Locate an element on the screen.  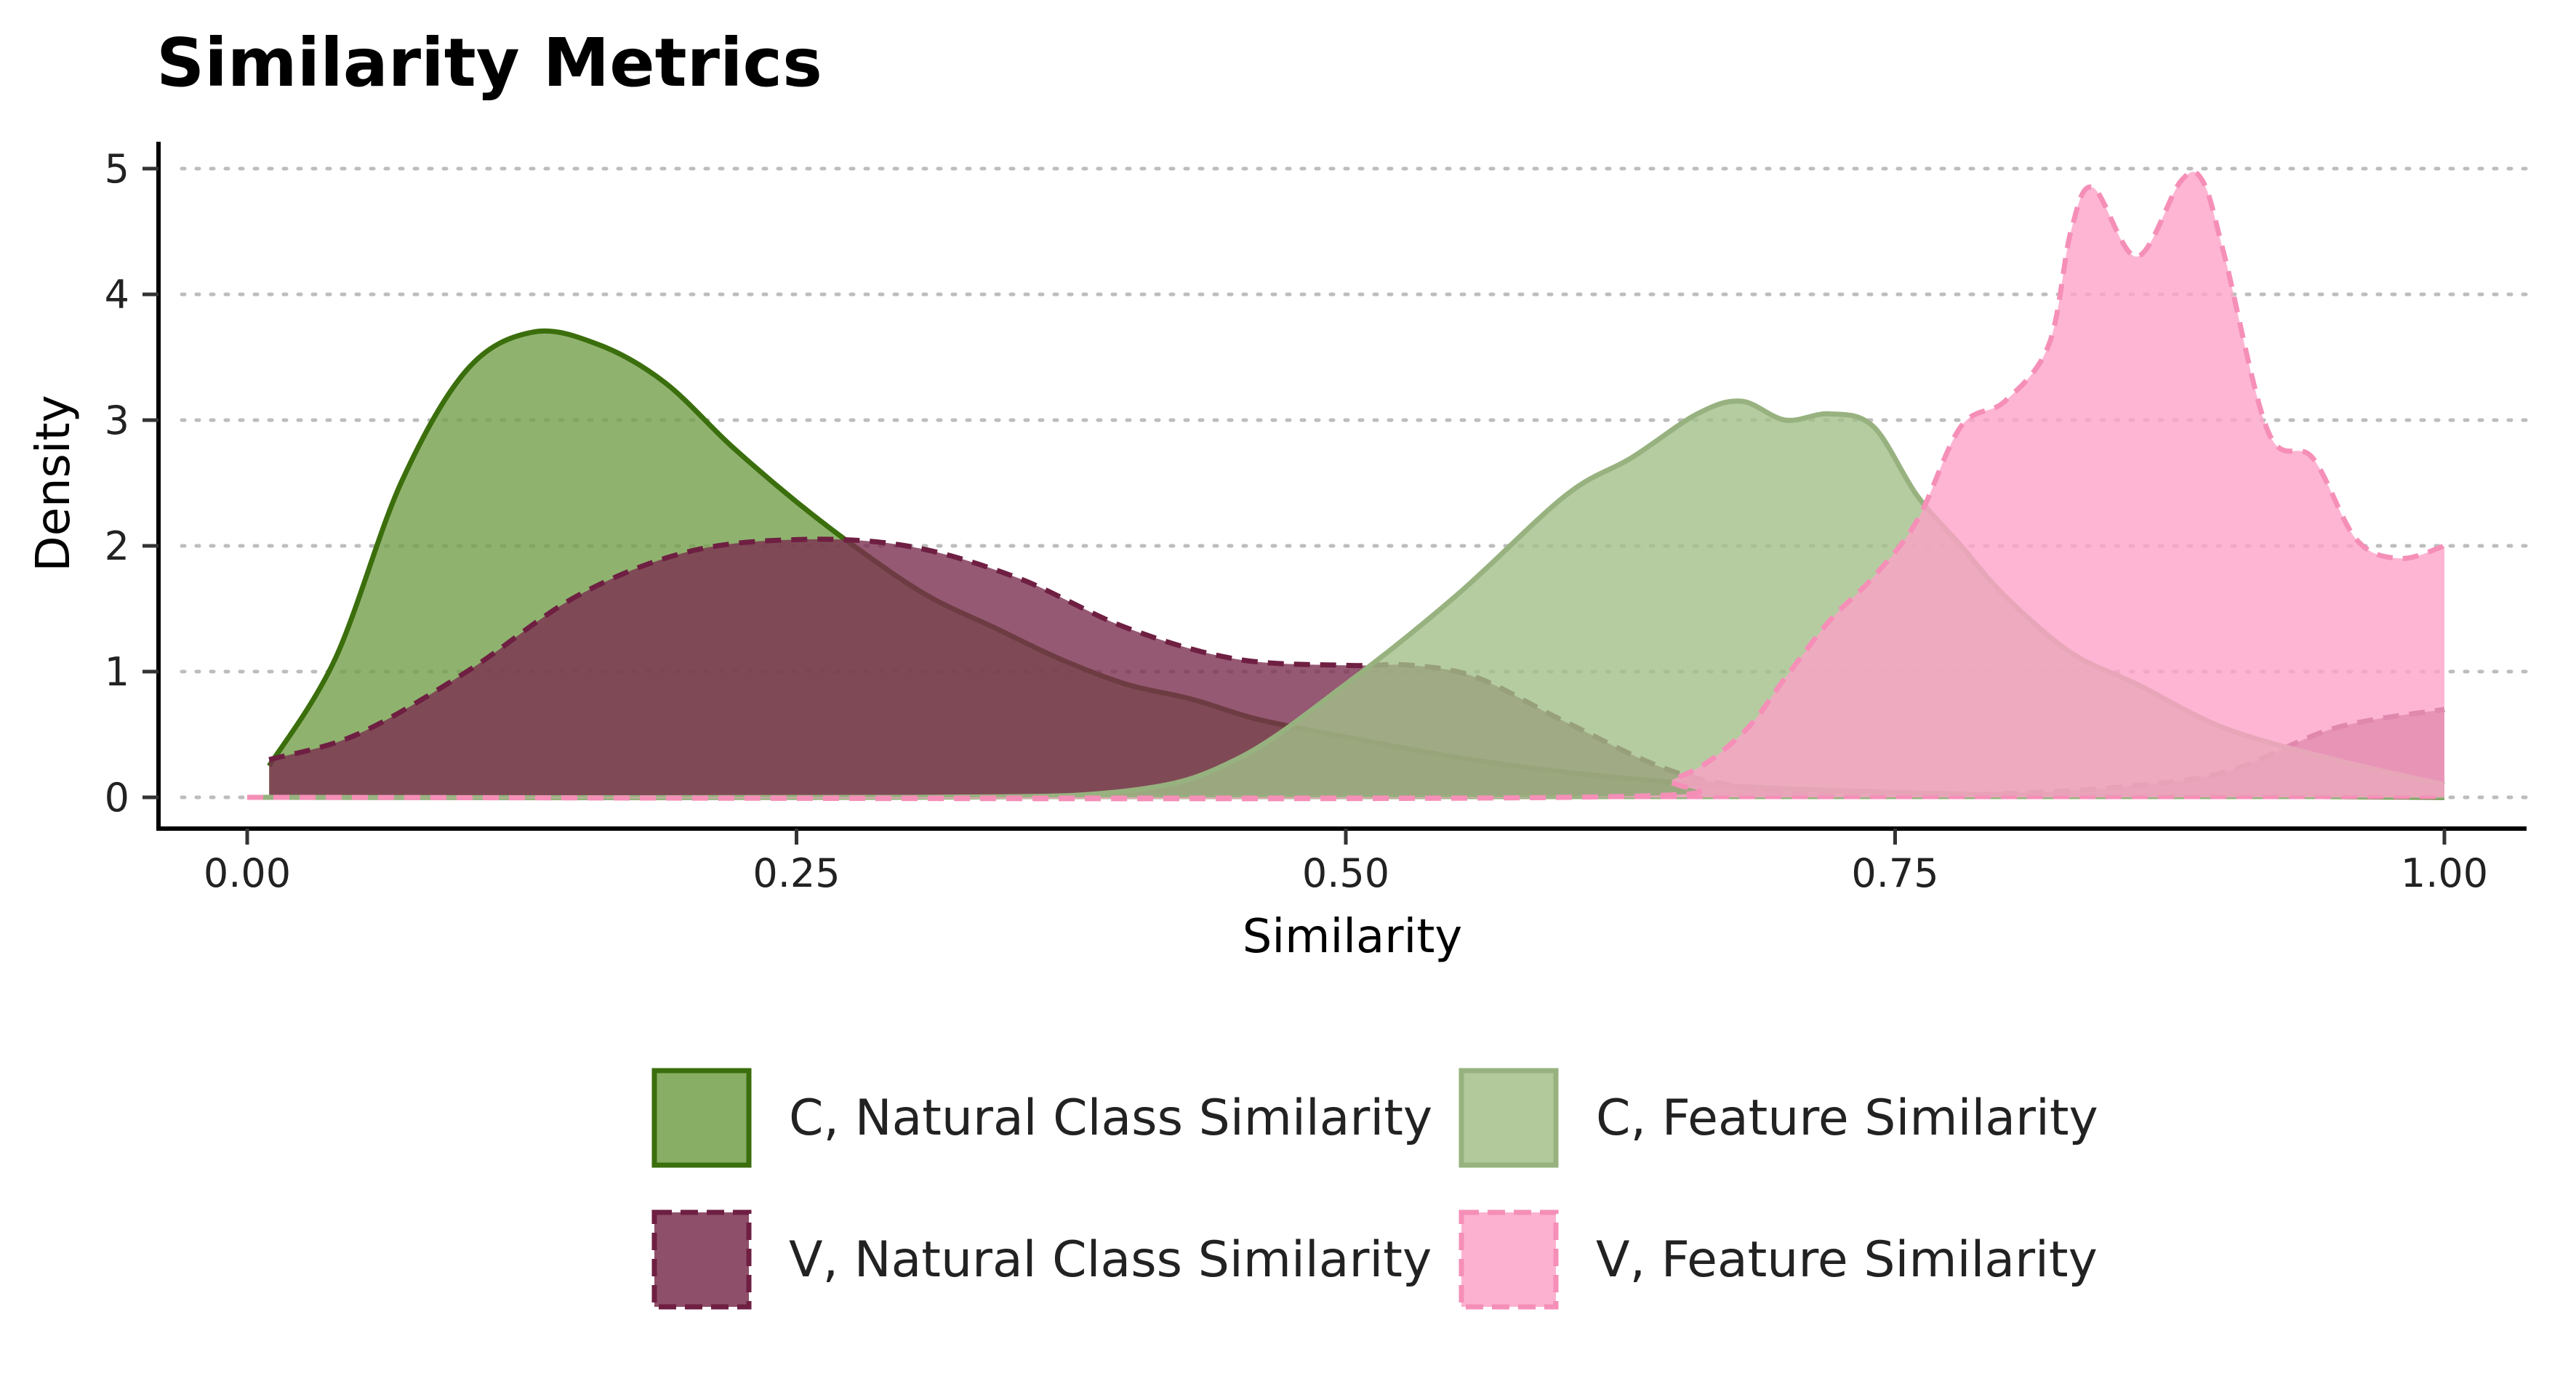
legend-label-c-feature-similarity: C, Feature Similarity is located at coordinates (1847, 1119).